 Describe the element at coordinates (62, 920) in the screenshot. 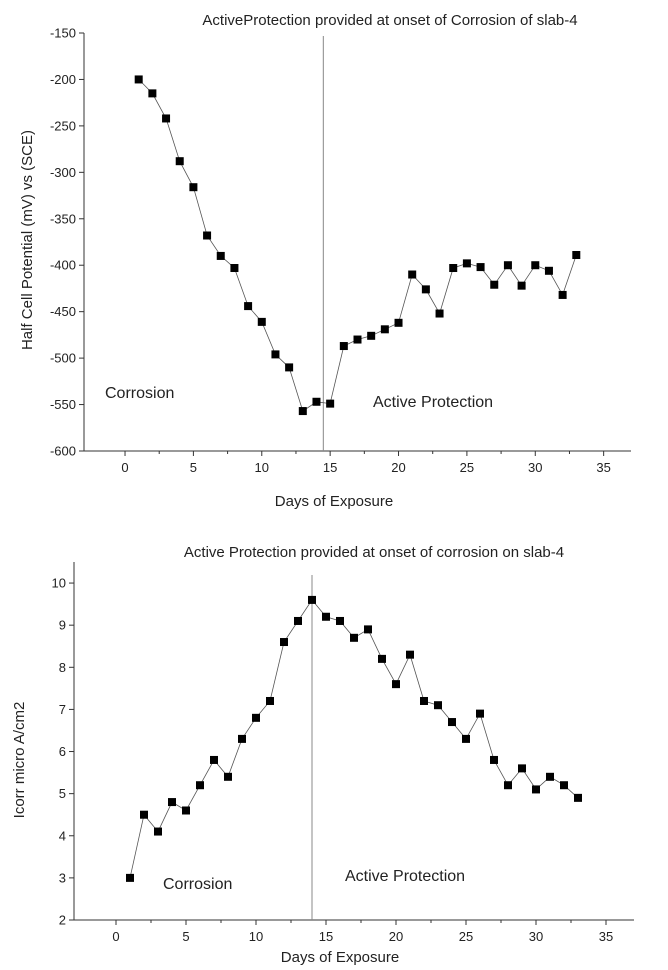

I see `y-tick-label: 2` at that location.